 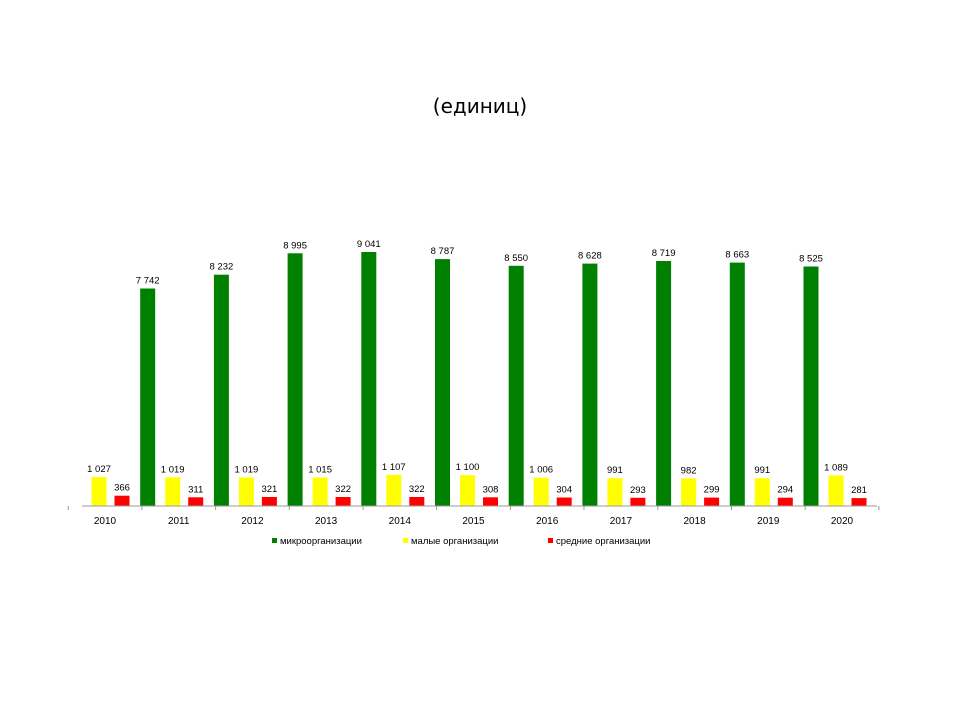 I want to click on data-label-2018-series-0: 8 719, so click(x=664, y=253).